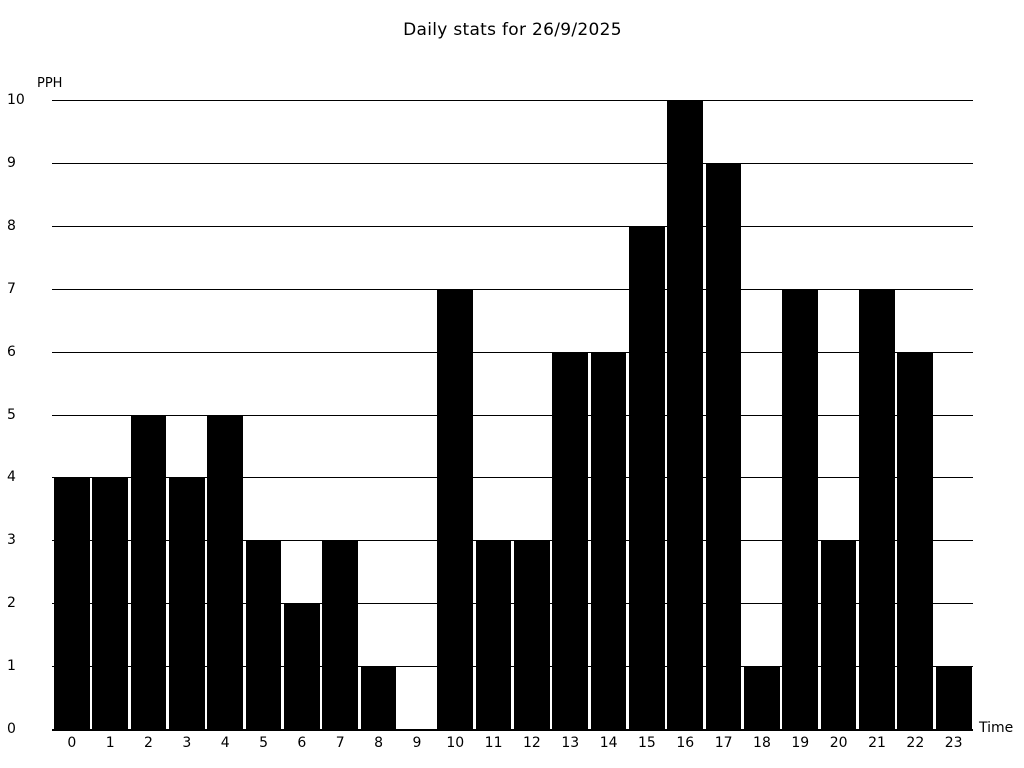 The height and width of the screenshot is (768, 1024). Describe the element at coordinates (570, 743) in the screenshot. I see `x-tick-label-13: 13` at that location.